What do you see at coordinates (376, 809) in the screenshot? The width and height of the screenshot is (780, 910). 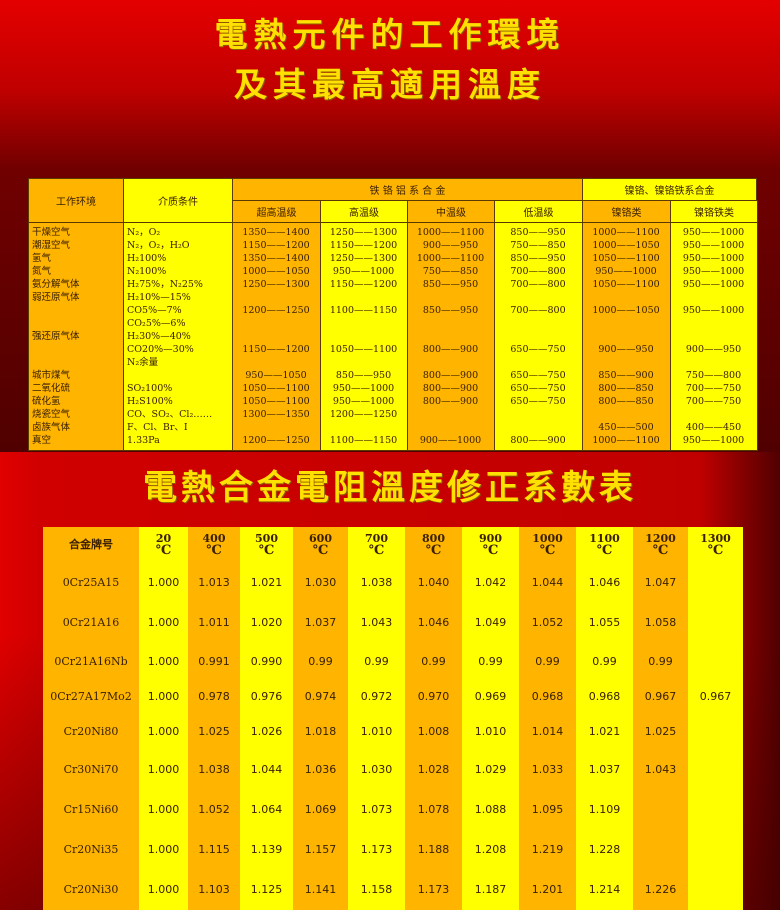 I see `correction-factor: 1.073` at bounding box center [376, 809].